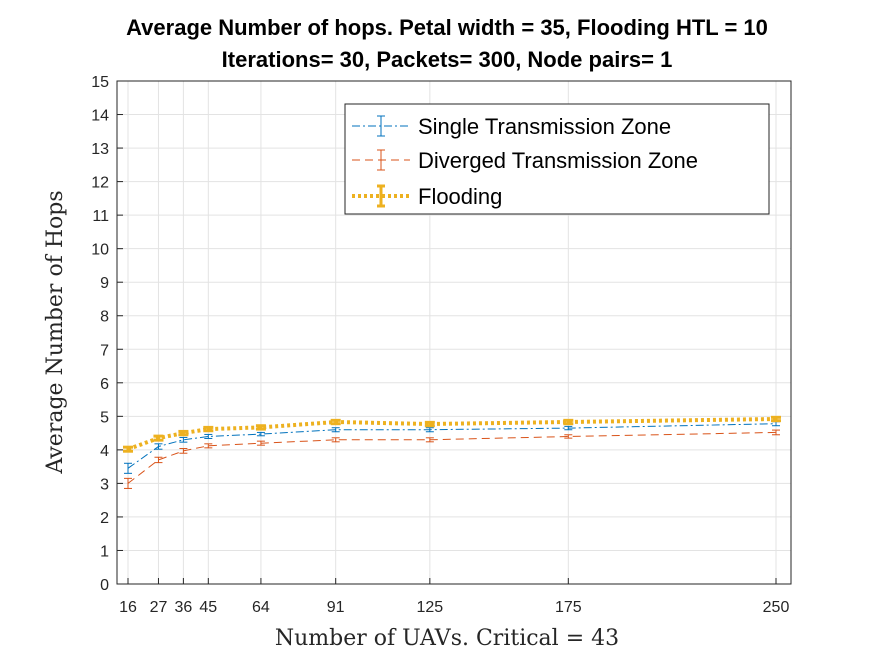  What do you see at coordinates (454, 597) in the screenshot?
I see `x-axis-ticks: 16 27 36 45 64 91 125 175 250` at bounding box center [454, 597].